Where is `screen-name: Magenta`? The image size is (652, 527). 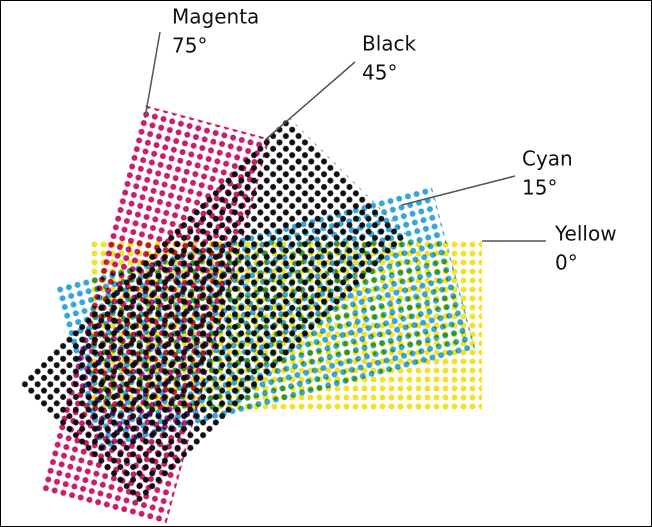 screen-name: Magenta is located at coordinates (215, 17).